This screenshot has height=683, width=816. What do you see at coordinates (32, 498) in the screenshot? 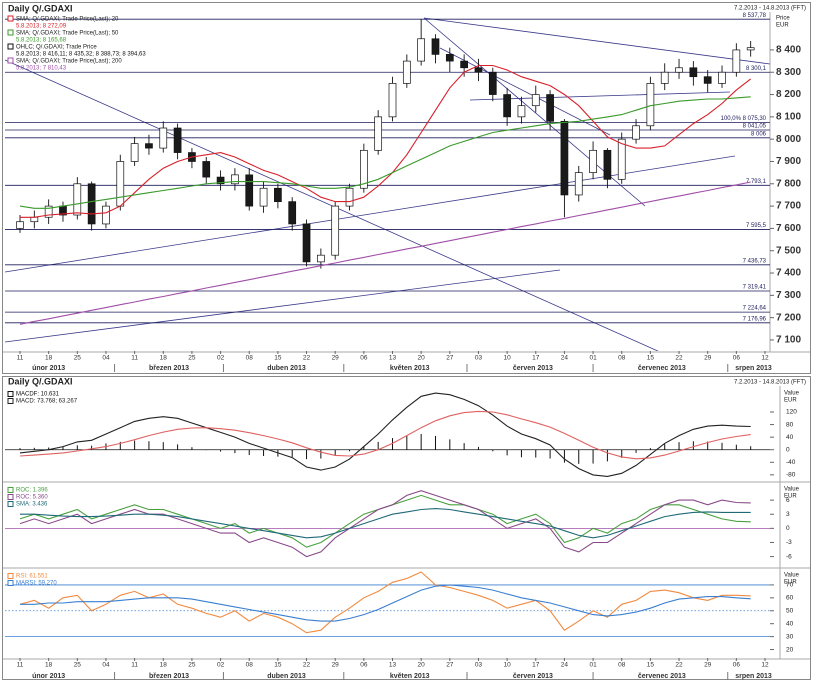
I see `legend-name: ROC: 5.360` at bounding box center [32, 498].